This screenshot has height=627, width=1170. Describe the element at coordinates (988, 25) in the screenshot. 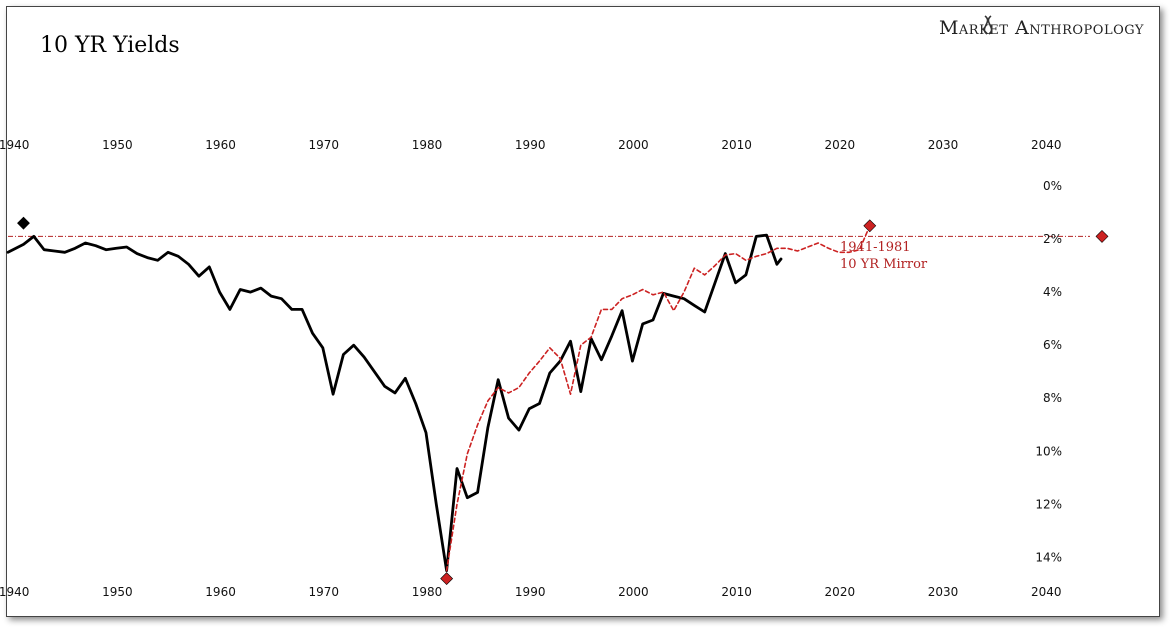

I see `brand-logo-icon` at that location.